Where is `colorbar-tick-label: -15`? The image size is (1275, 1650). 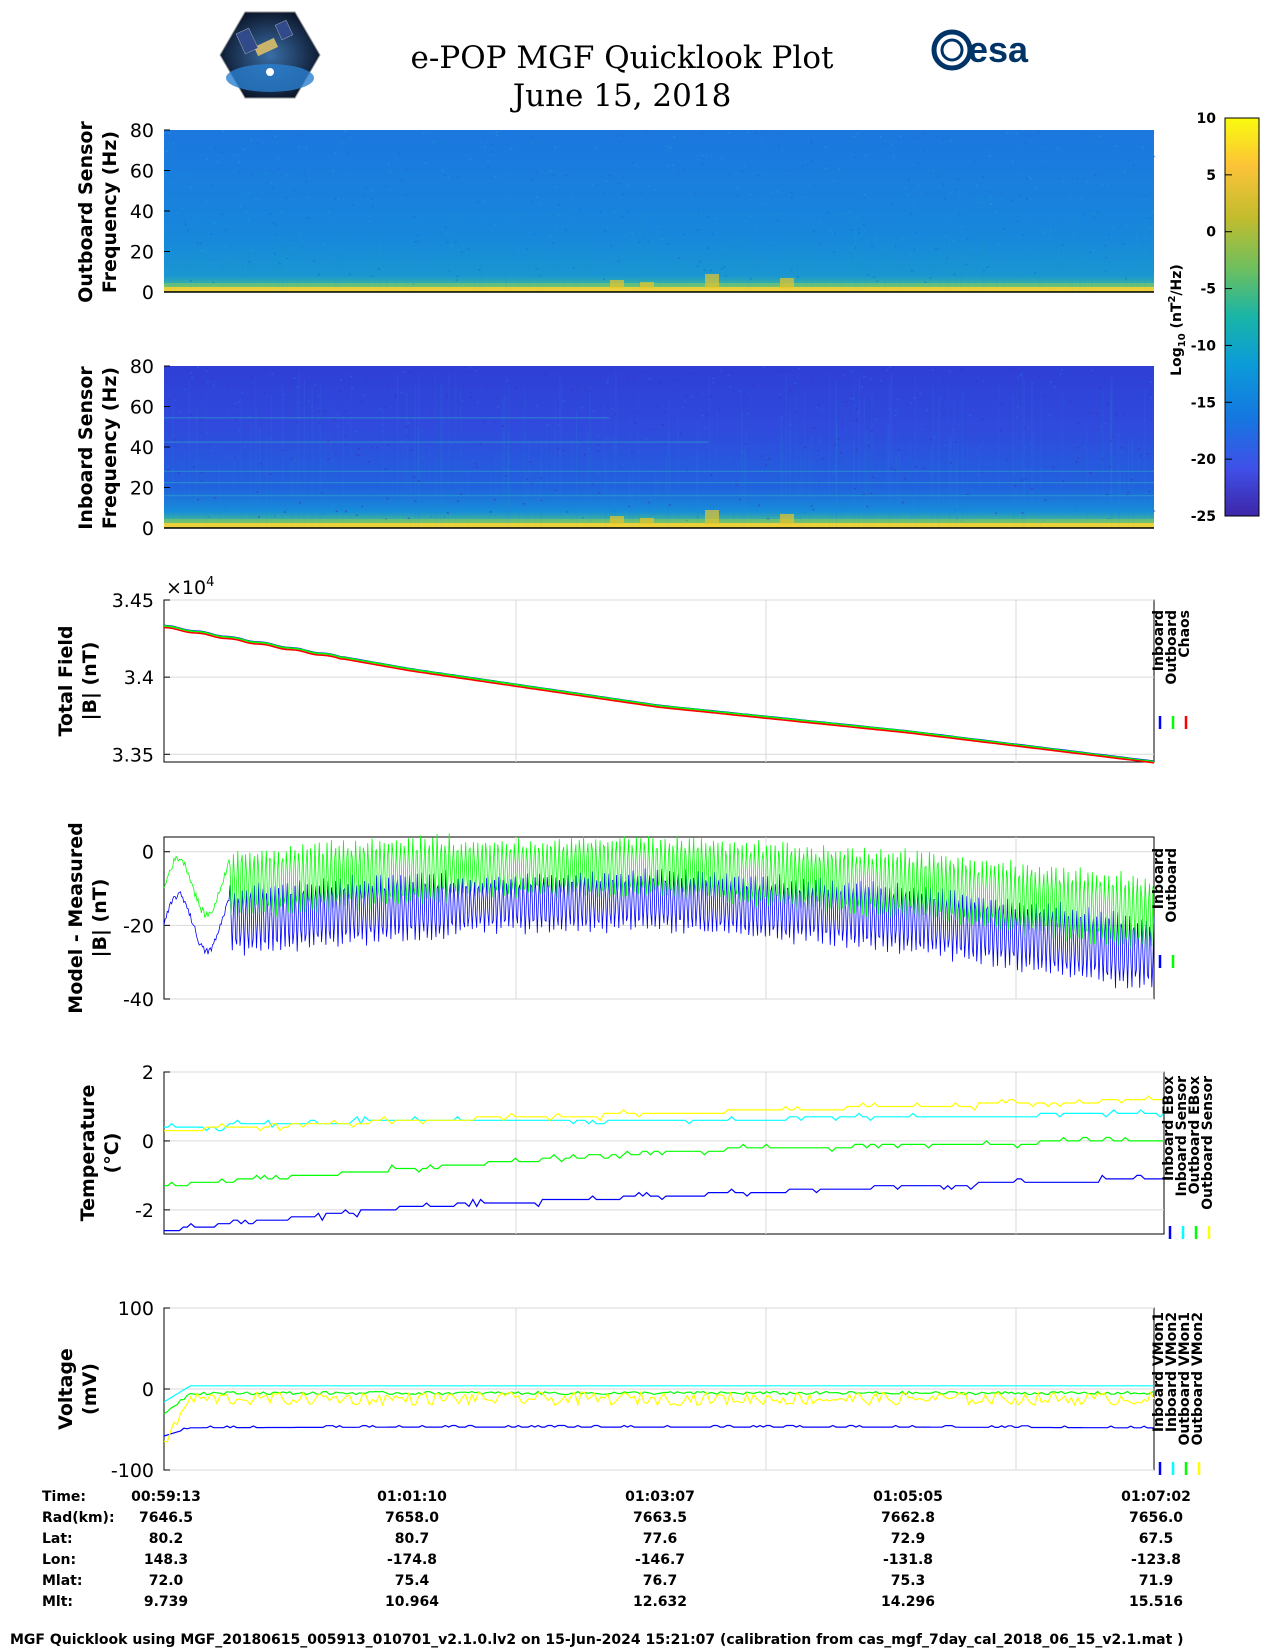
colorbar-tick-label: -15 is located at coordinates (1203, 403).